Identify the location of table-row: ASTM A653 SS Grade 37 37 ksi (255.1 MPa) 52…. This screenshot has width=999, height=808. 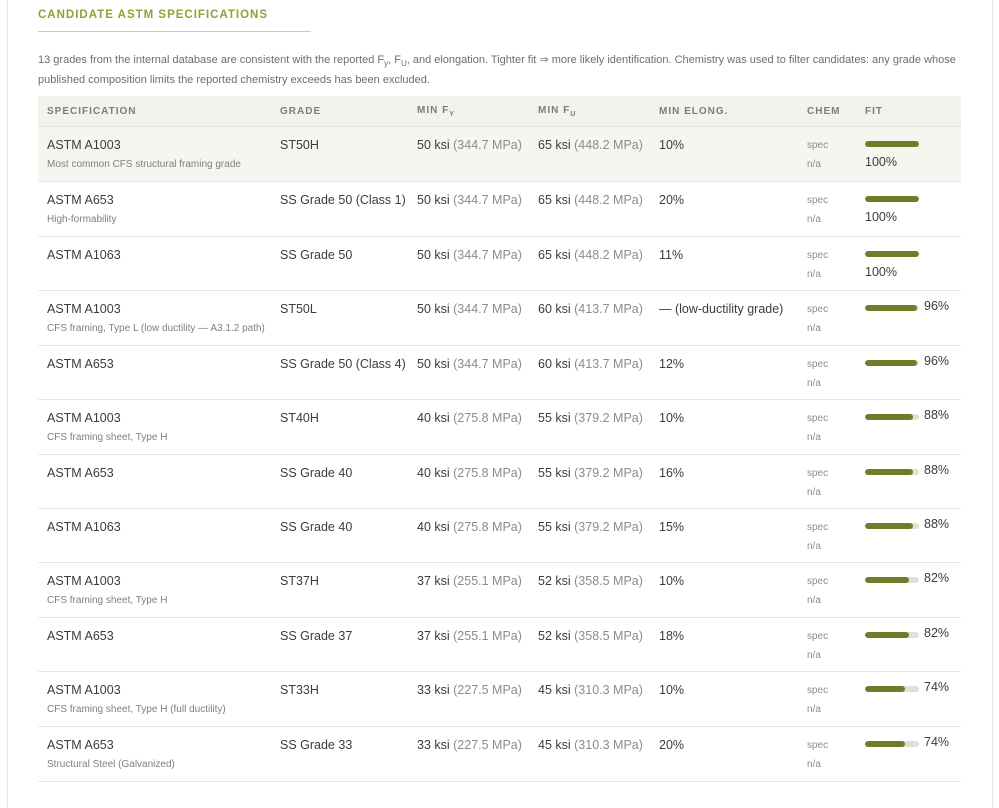
(499, 644).